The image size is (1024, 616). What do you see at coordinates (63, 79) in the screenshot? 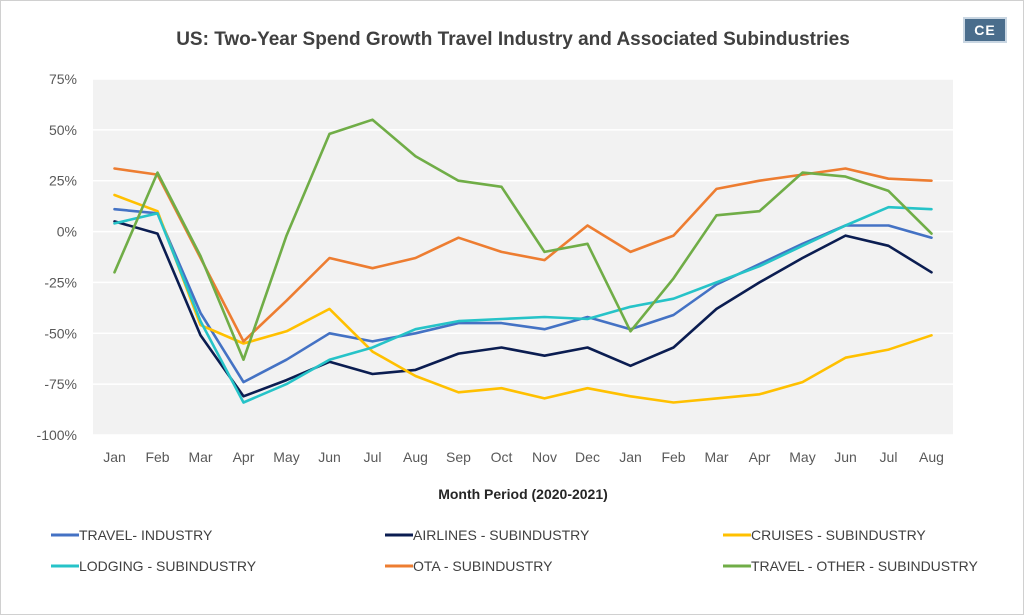
I see `y-tick-label: 75%` at bounding box center [63, 79].